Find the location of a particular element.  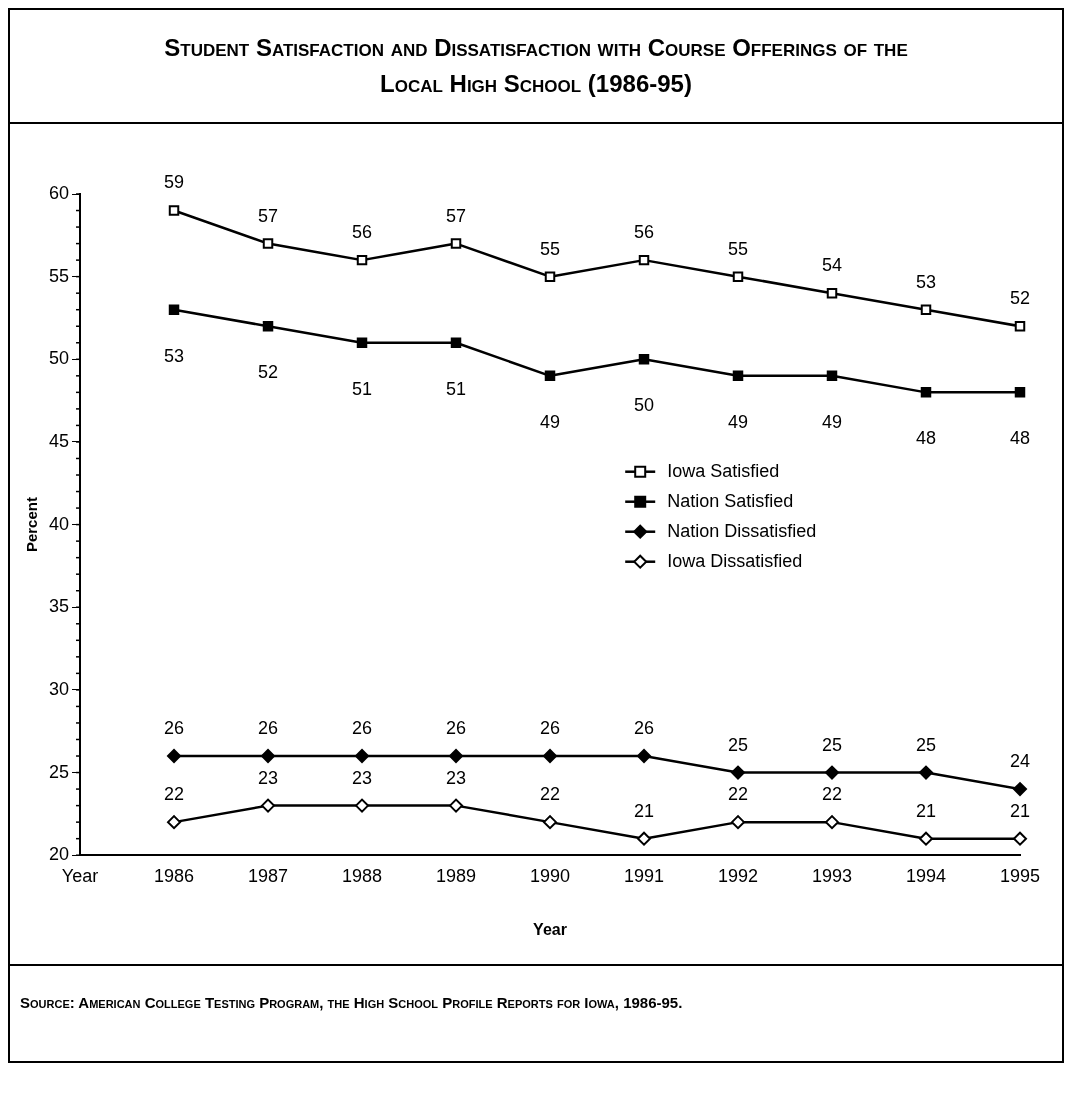

x-tick-label: 1992 is located at coordinates (738, 875).